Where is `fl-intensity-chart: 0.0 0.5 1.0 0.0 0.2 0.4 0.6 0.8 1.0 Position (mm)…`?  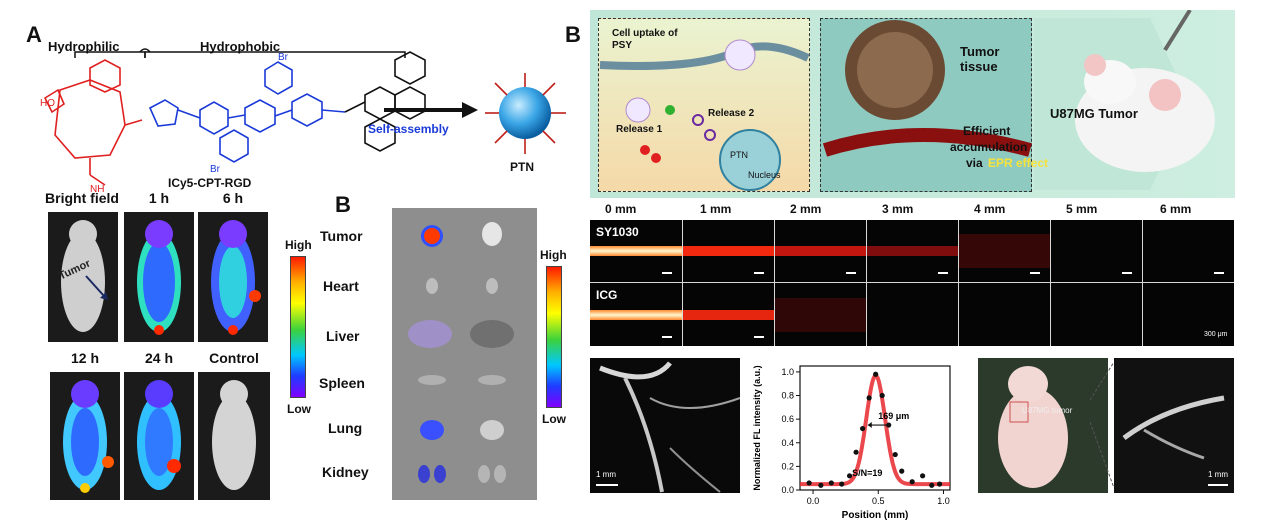 fl-intensity-chart: 0.0 0.5 1.0 0.0 0.2 0.4 0.6 0.8 1.0 Position (mm)… is located at coordinates (851, 443).